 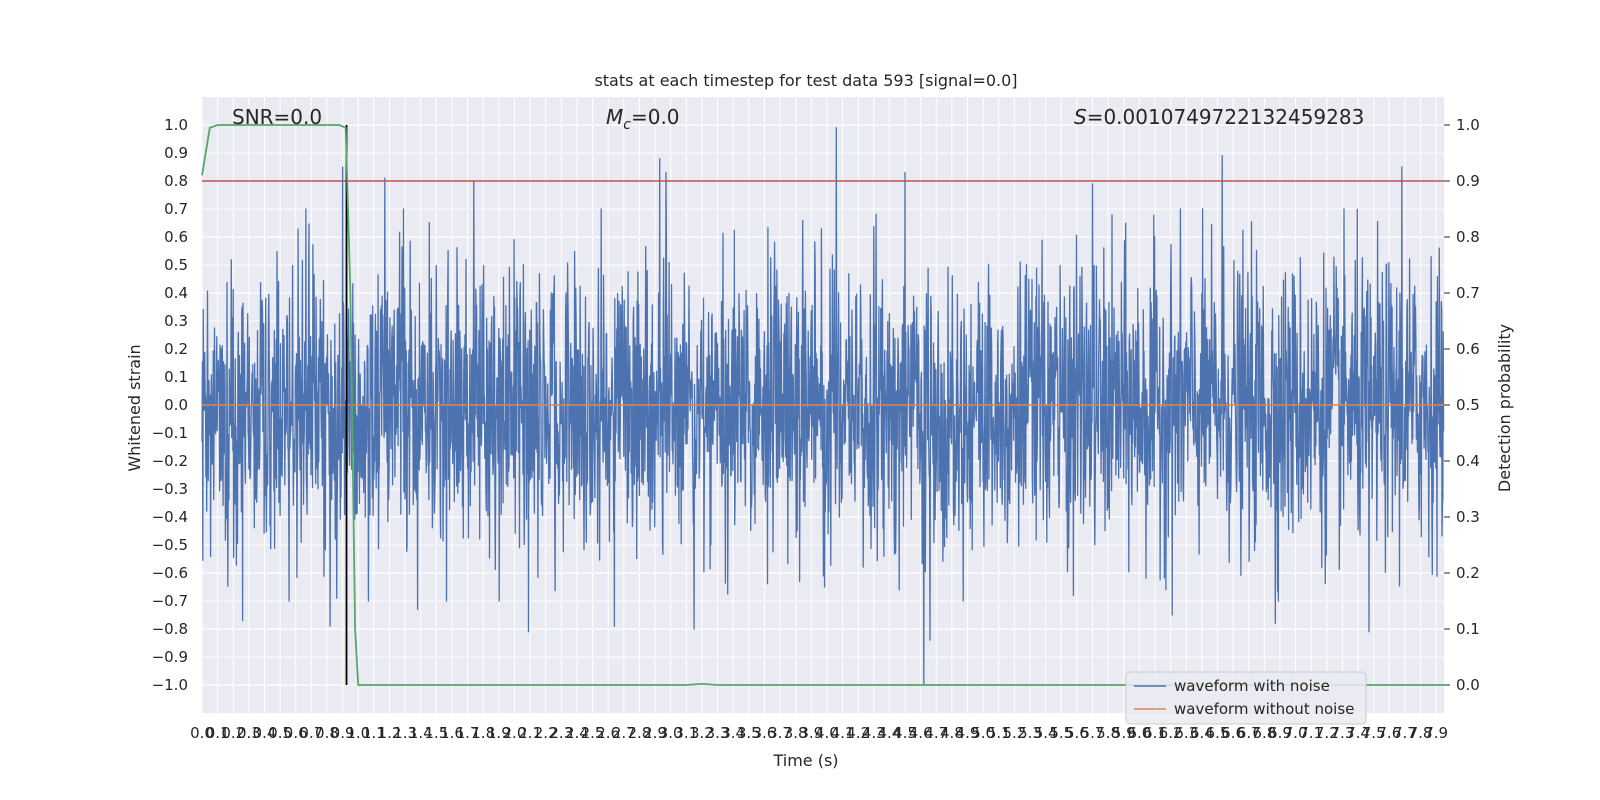 What do you see at coordinates (170, 489) in the screenshot?
I see `y-left-tick-label: −0.3` at bounding box center [170, 489].